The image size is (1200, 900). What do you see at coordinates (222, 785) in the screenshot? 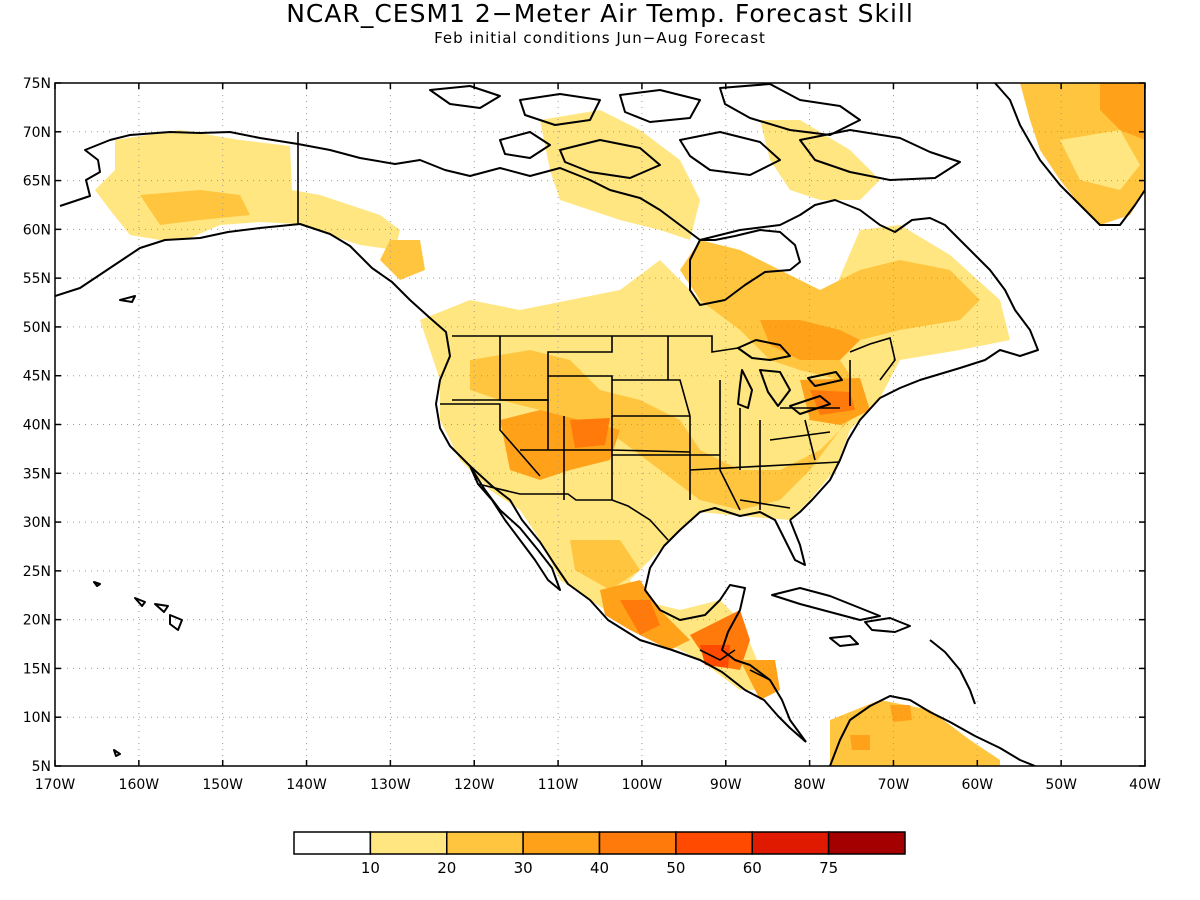
I see `lon-label: 150W` at bounding box center [222, 785].